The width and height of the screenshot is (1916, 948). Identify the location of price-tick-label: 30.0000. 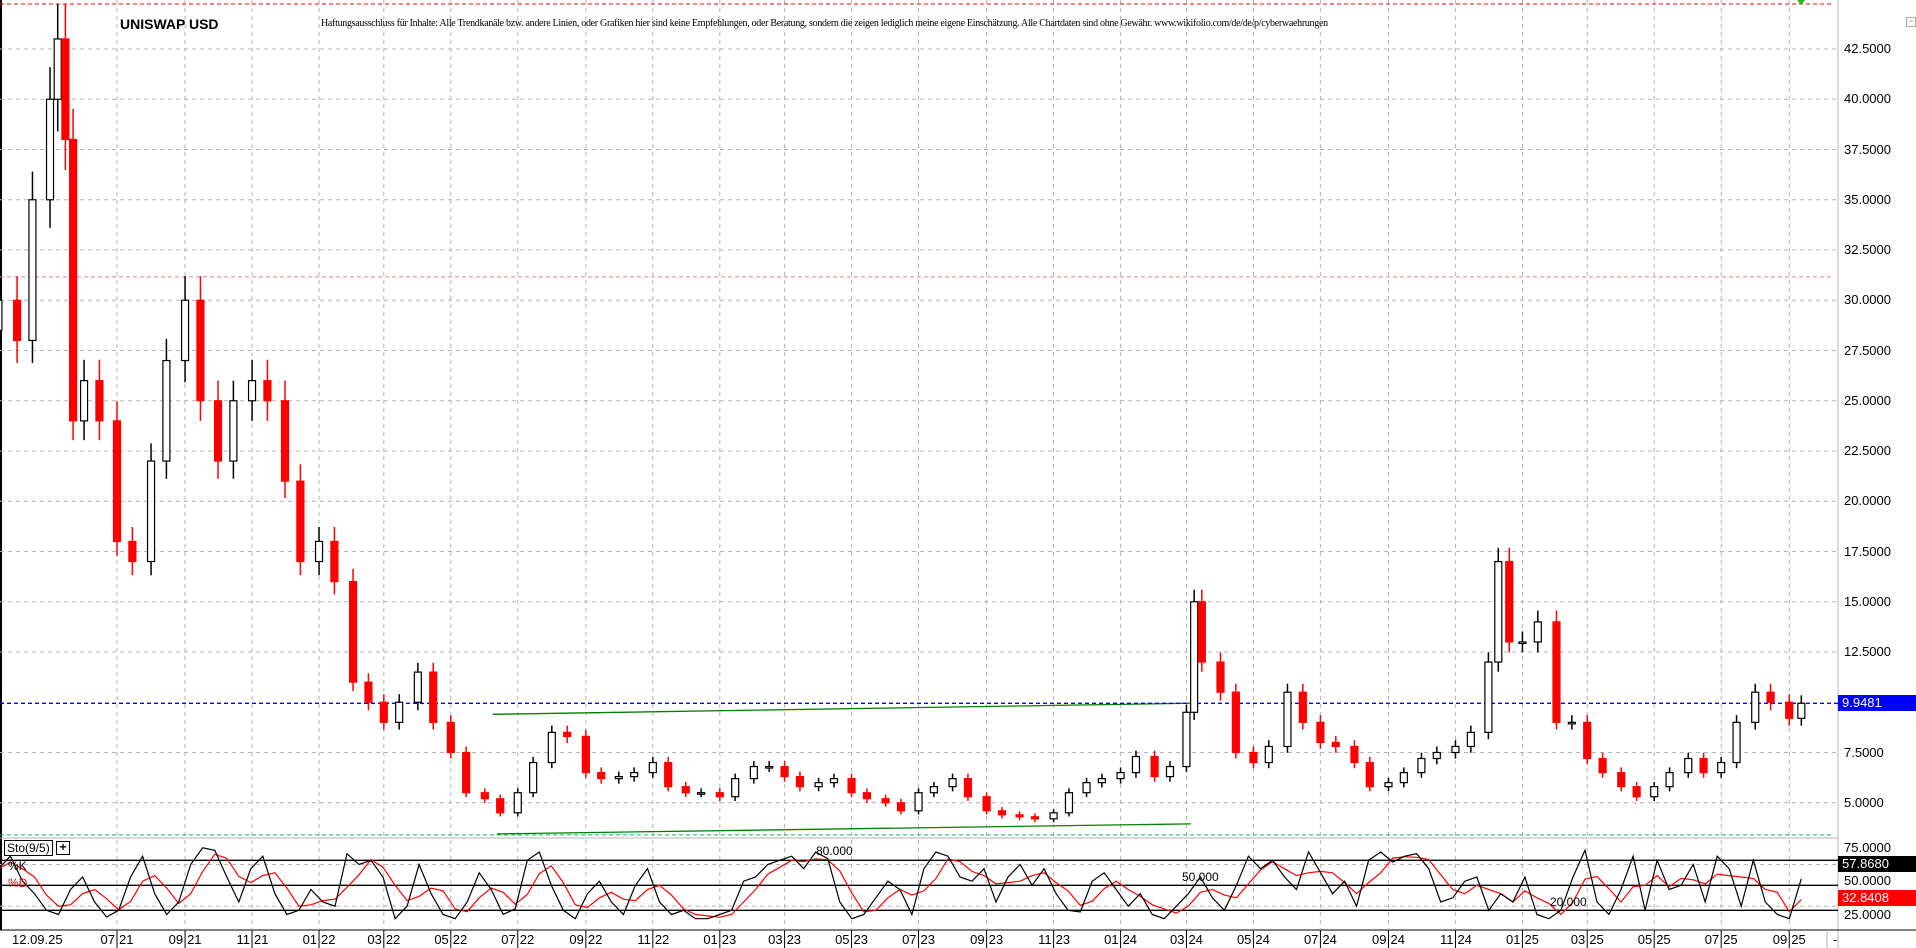
(1867, 300).